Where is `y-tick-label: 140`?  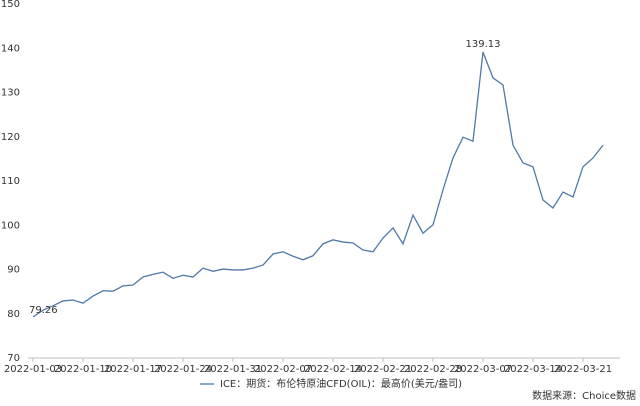 y-tick-label: 140 is located at coordinates (10, 48).